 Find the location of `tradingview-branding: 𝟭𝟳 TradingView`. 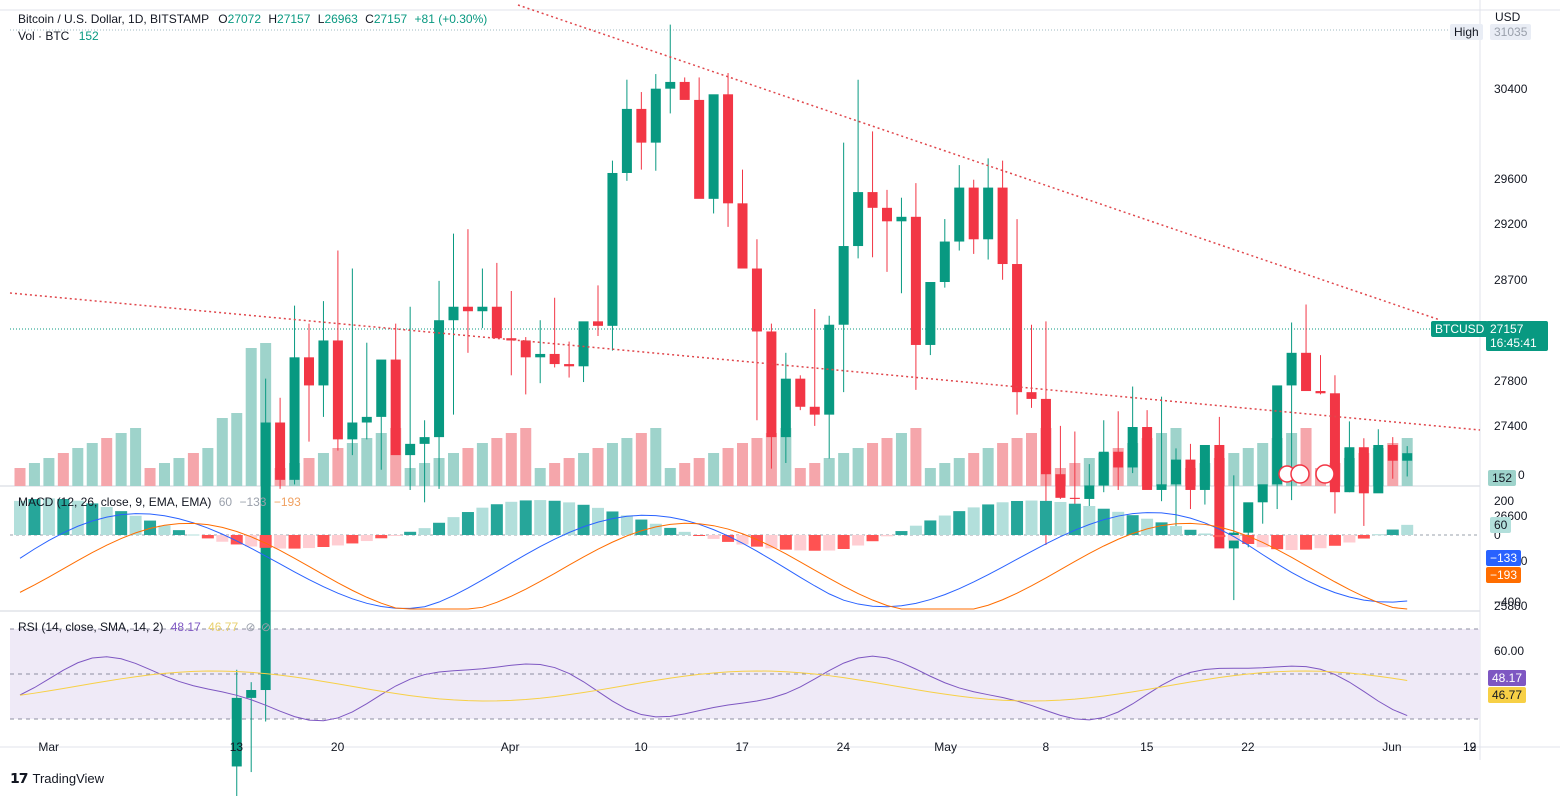

tradingview-branding: 𝟭𝟳 TradingView is located at coordinates (57, 778).